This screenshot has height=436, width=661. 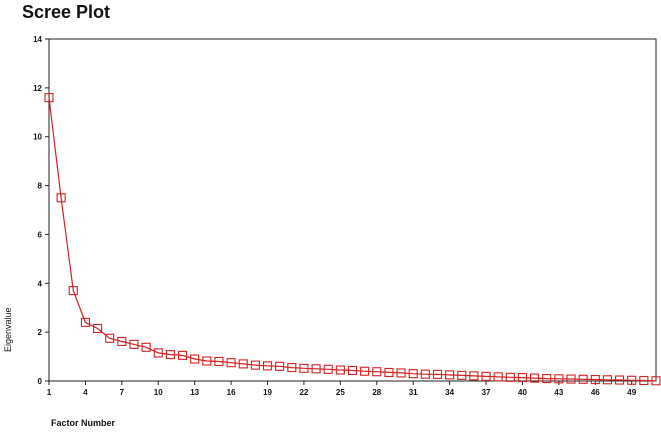 I want to click on y-tick-label: 12, so click(x=37, y=88).